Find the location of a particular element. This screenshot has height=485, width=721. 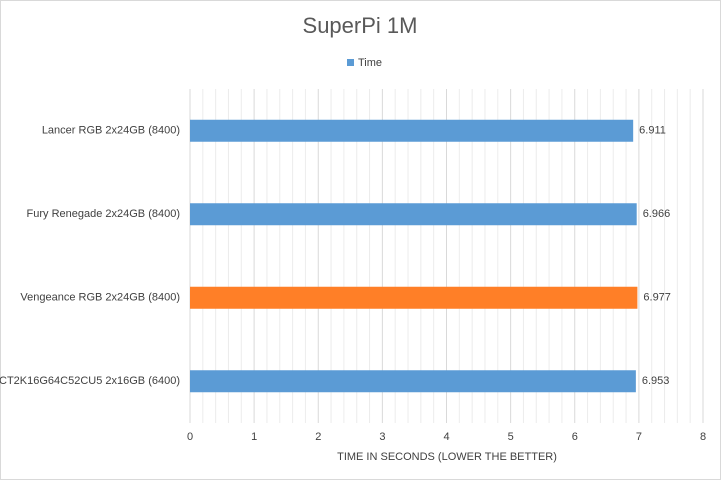

data-label: 6.977 is located at coordinates (657, 298).